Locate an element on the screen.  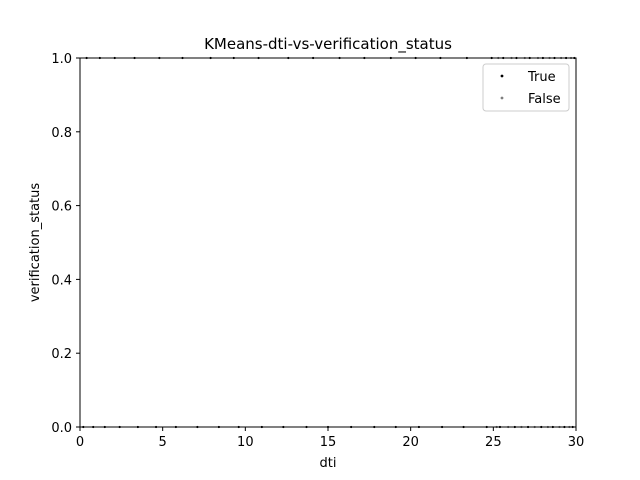
legend-marker-false is located at coordinates (502, 98).